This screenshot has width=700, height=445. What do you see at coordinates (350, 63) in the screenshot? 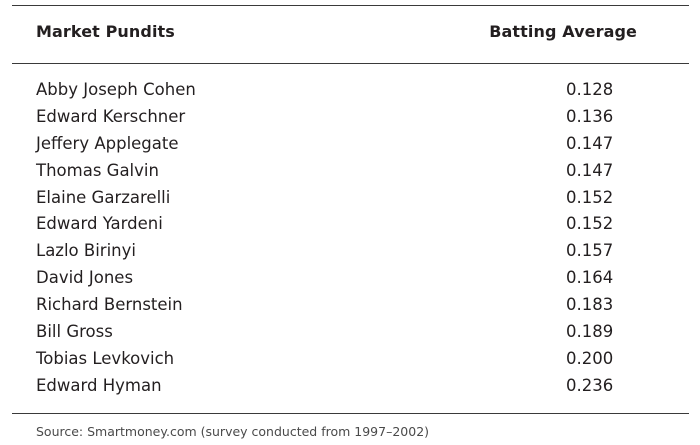
I see `header-divider-rule` at bounding box center [350, 63].